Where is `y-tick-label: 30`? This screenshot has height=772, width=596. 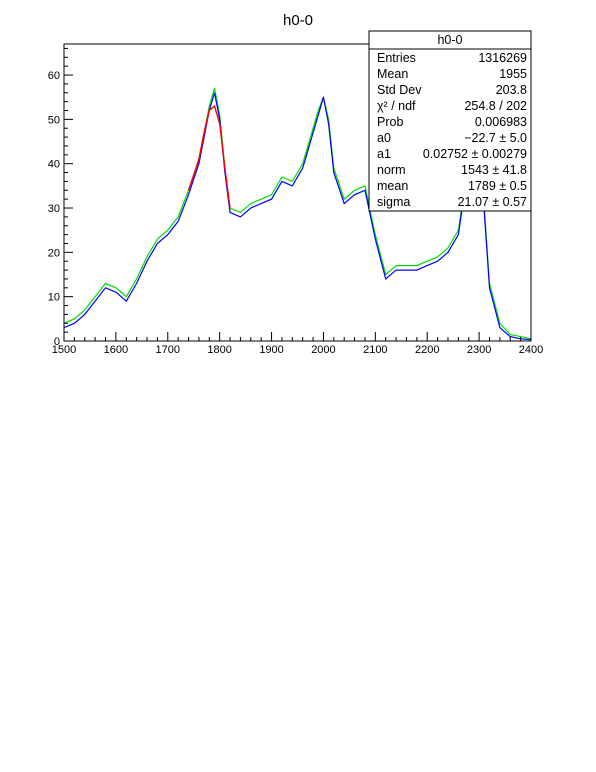 y-tick-label: 30 is located at coordinates (54, 209).